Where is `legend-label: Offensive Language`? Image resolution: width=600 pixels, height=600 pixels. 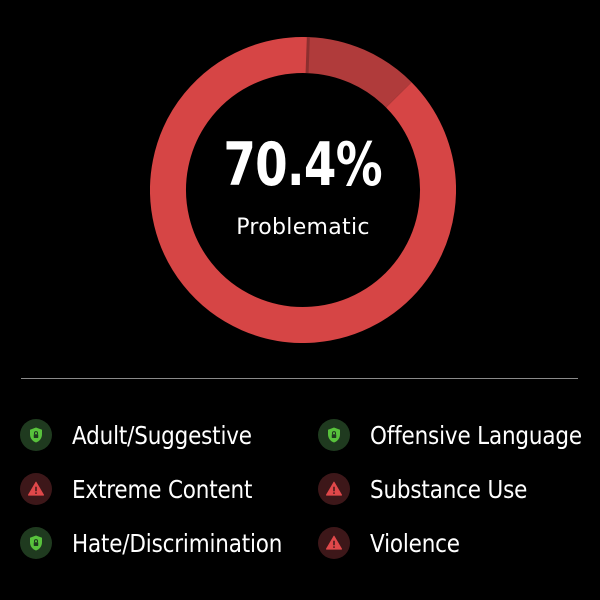
legend-label: Offensive Language is located at coordinates (476, 435).